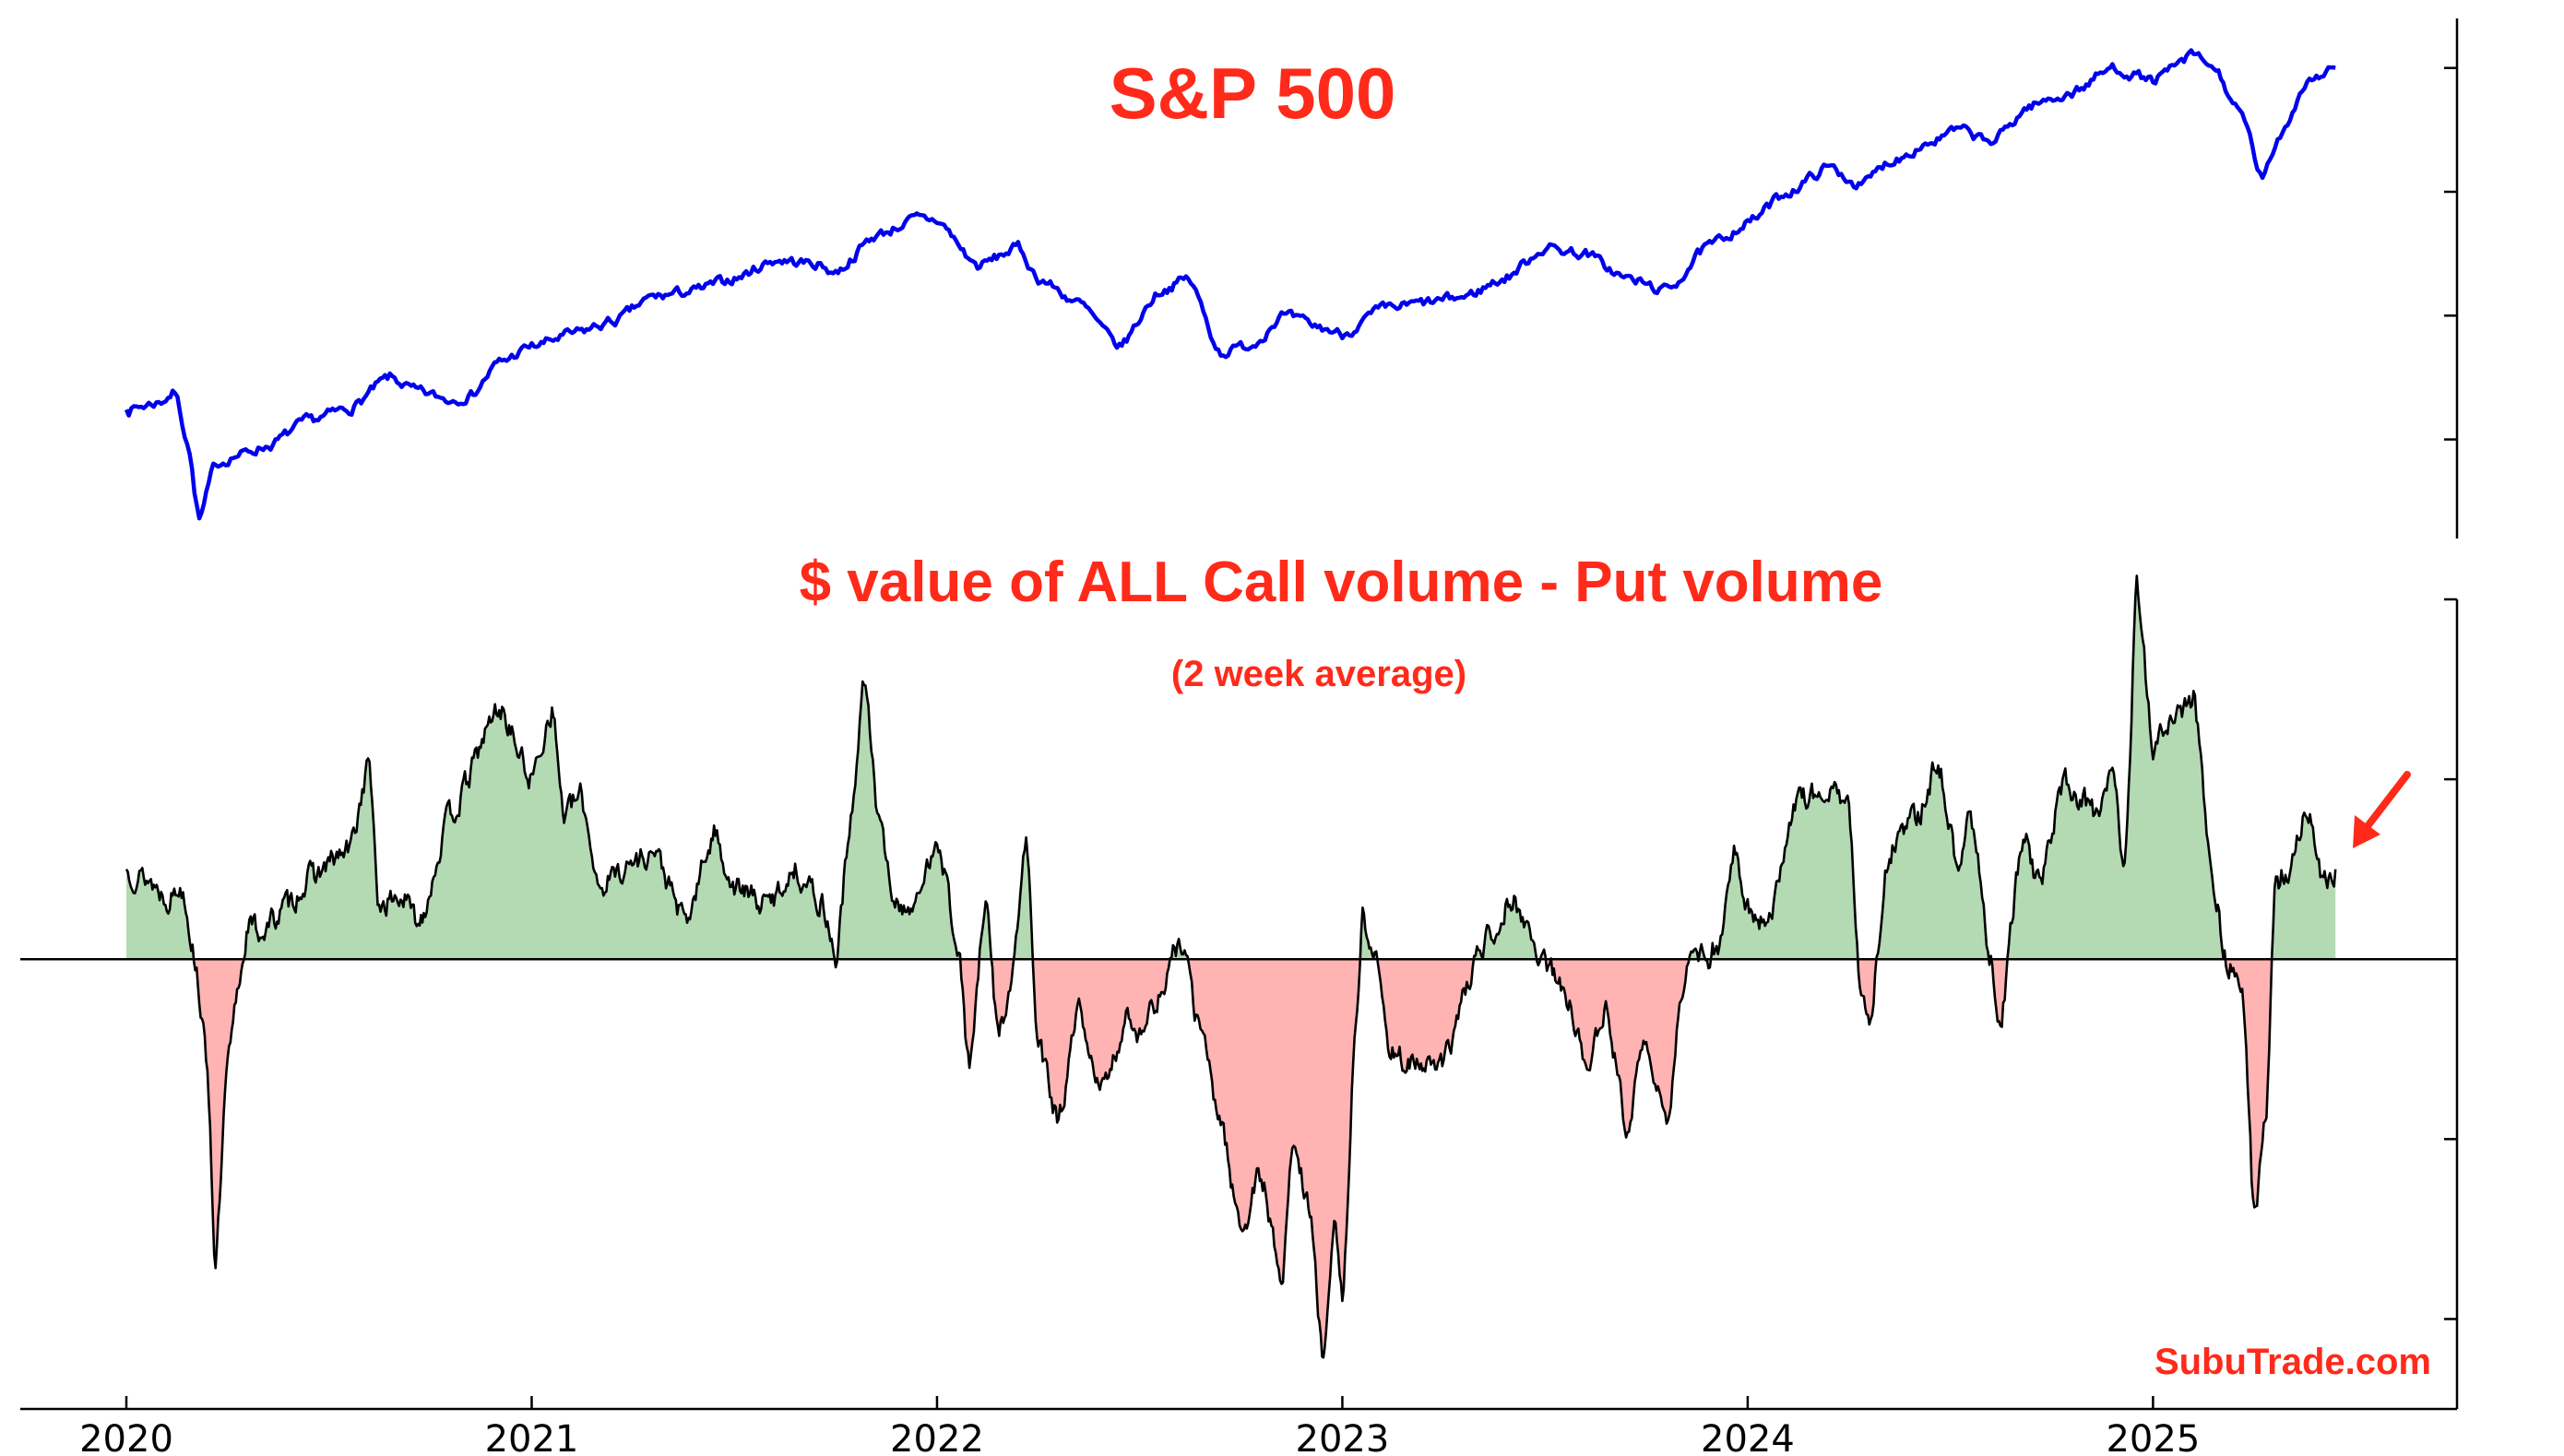 Image resolution: width=2564 pixels, height=1456 pixels. I want to click on call-put-y-ticks, so click(2450, 959).